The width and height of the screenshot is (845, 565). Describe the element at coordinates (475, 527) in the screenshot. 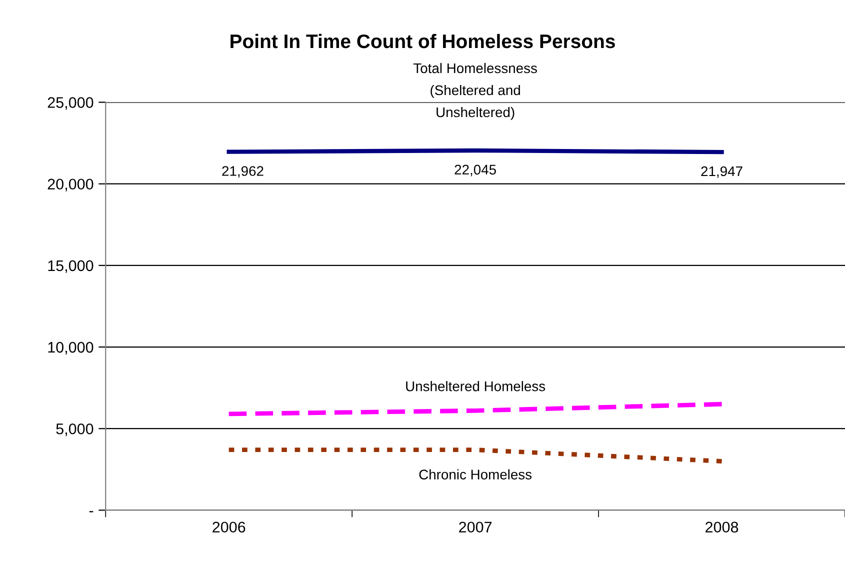

I see `x-tick-label: 2007` at that location.